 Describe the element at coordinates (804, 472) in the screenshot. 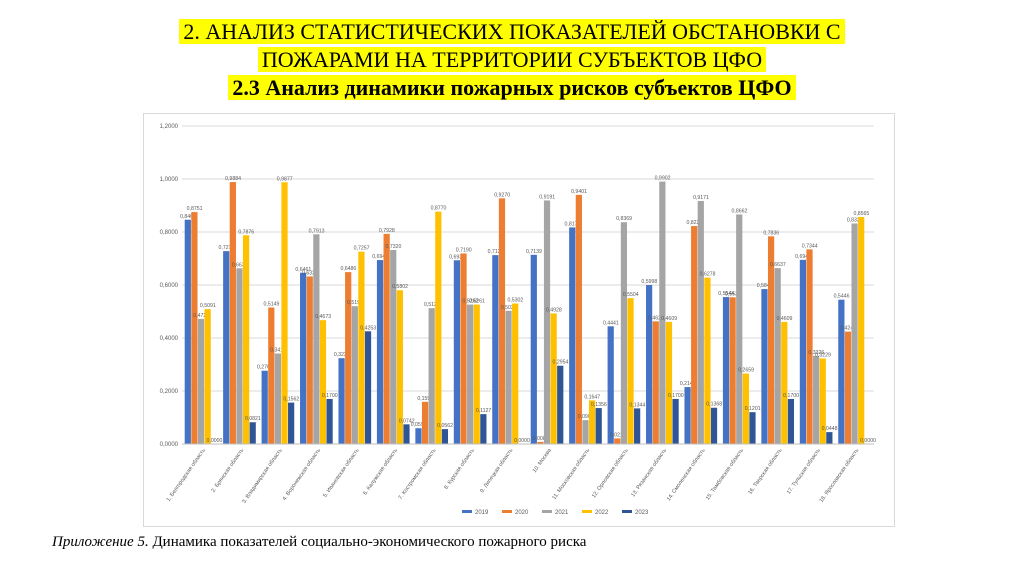

I see `x-tick-label: 17. Тульская область` at that location.